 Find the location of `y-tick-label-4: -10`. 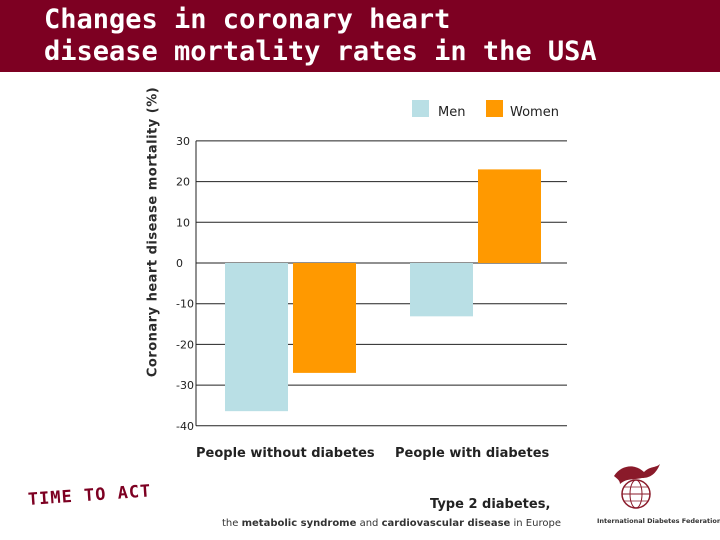

y-tick-label-4: -10 is located at coordinates (185, 304).